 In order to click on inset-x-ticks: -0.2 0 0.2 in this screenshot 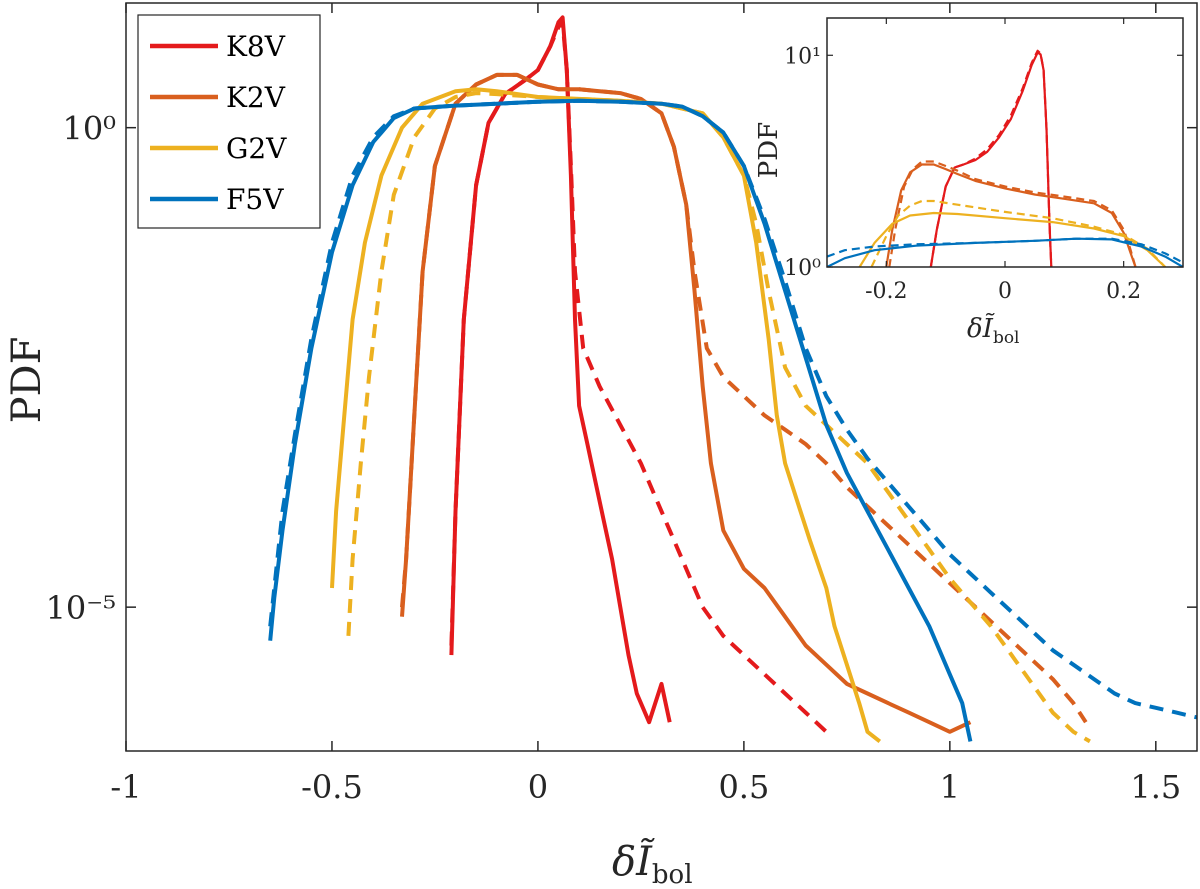, I will do `click(1003, 161)`.